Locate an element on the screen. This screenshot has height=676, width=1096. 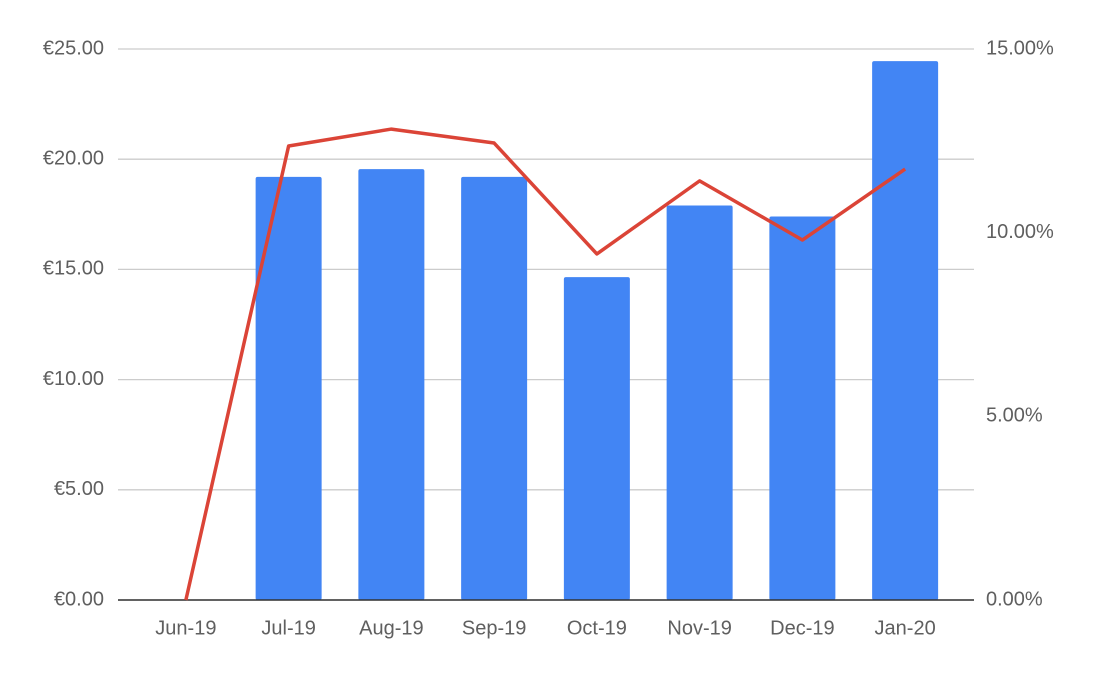
x-tick-label: Aug-19 is located at coordinates (391, 628).